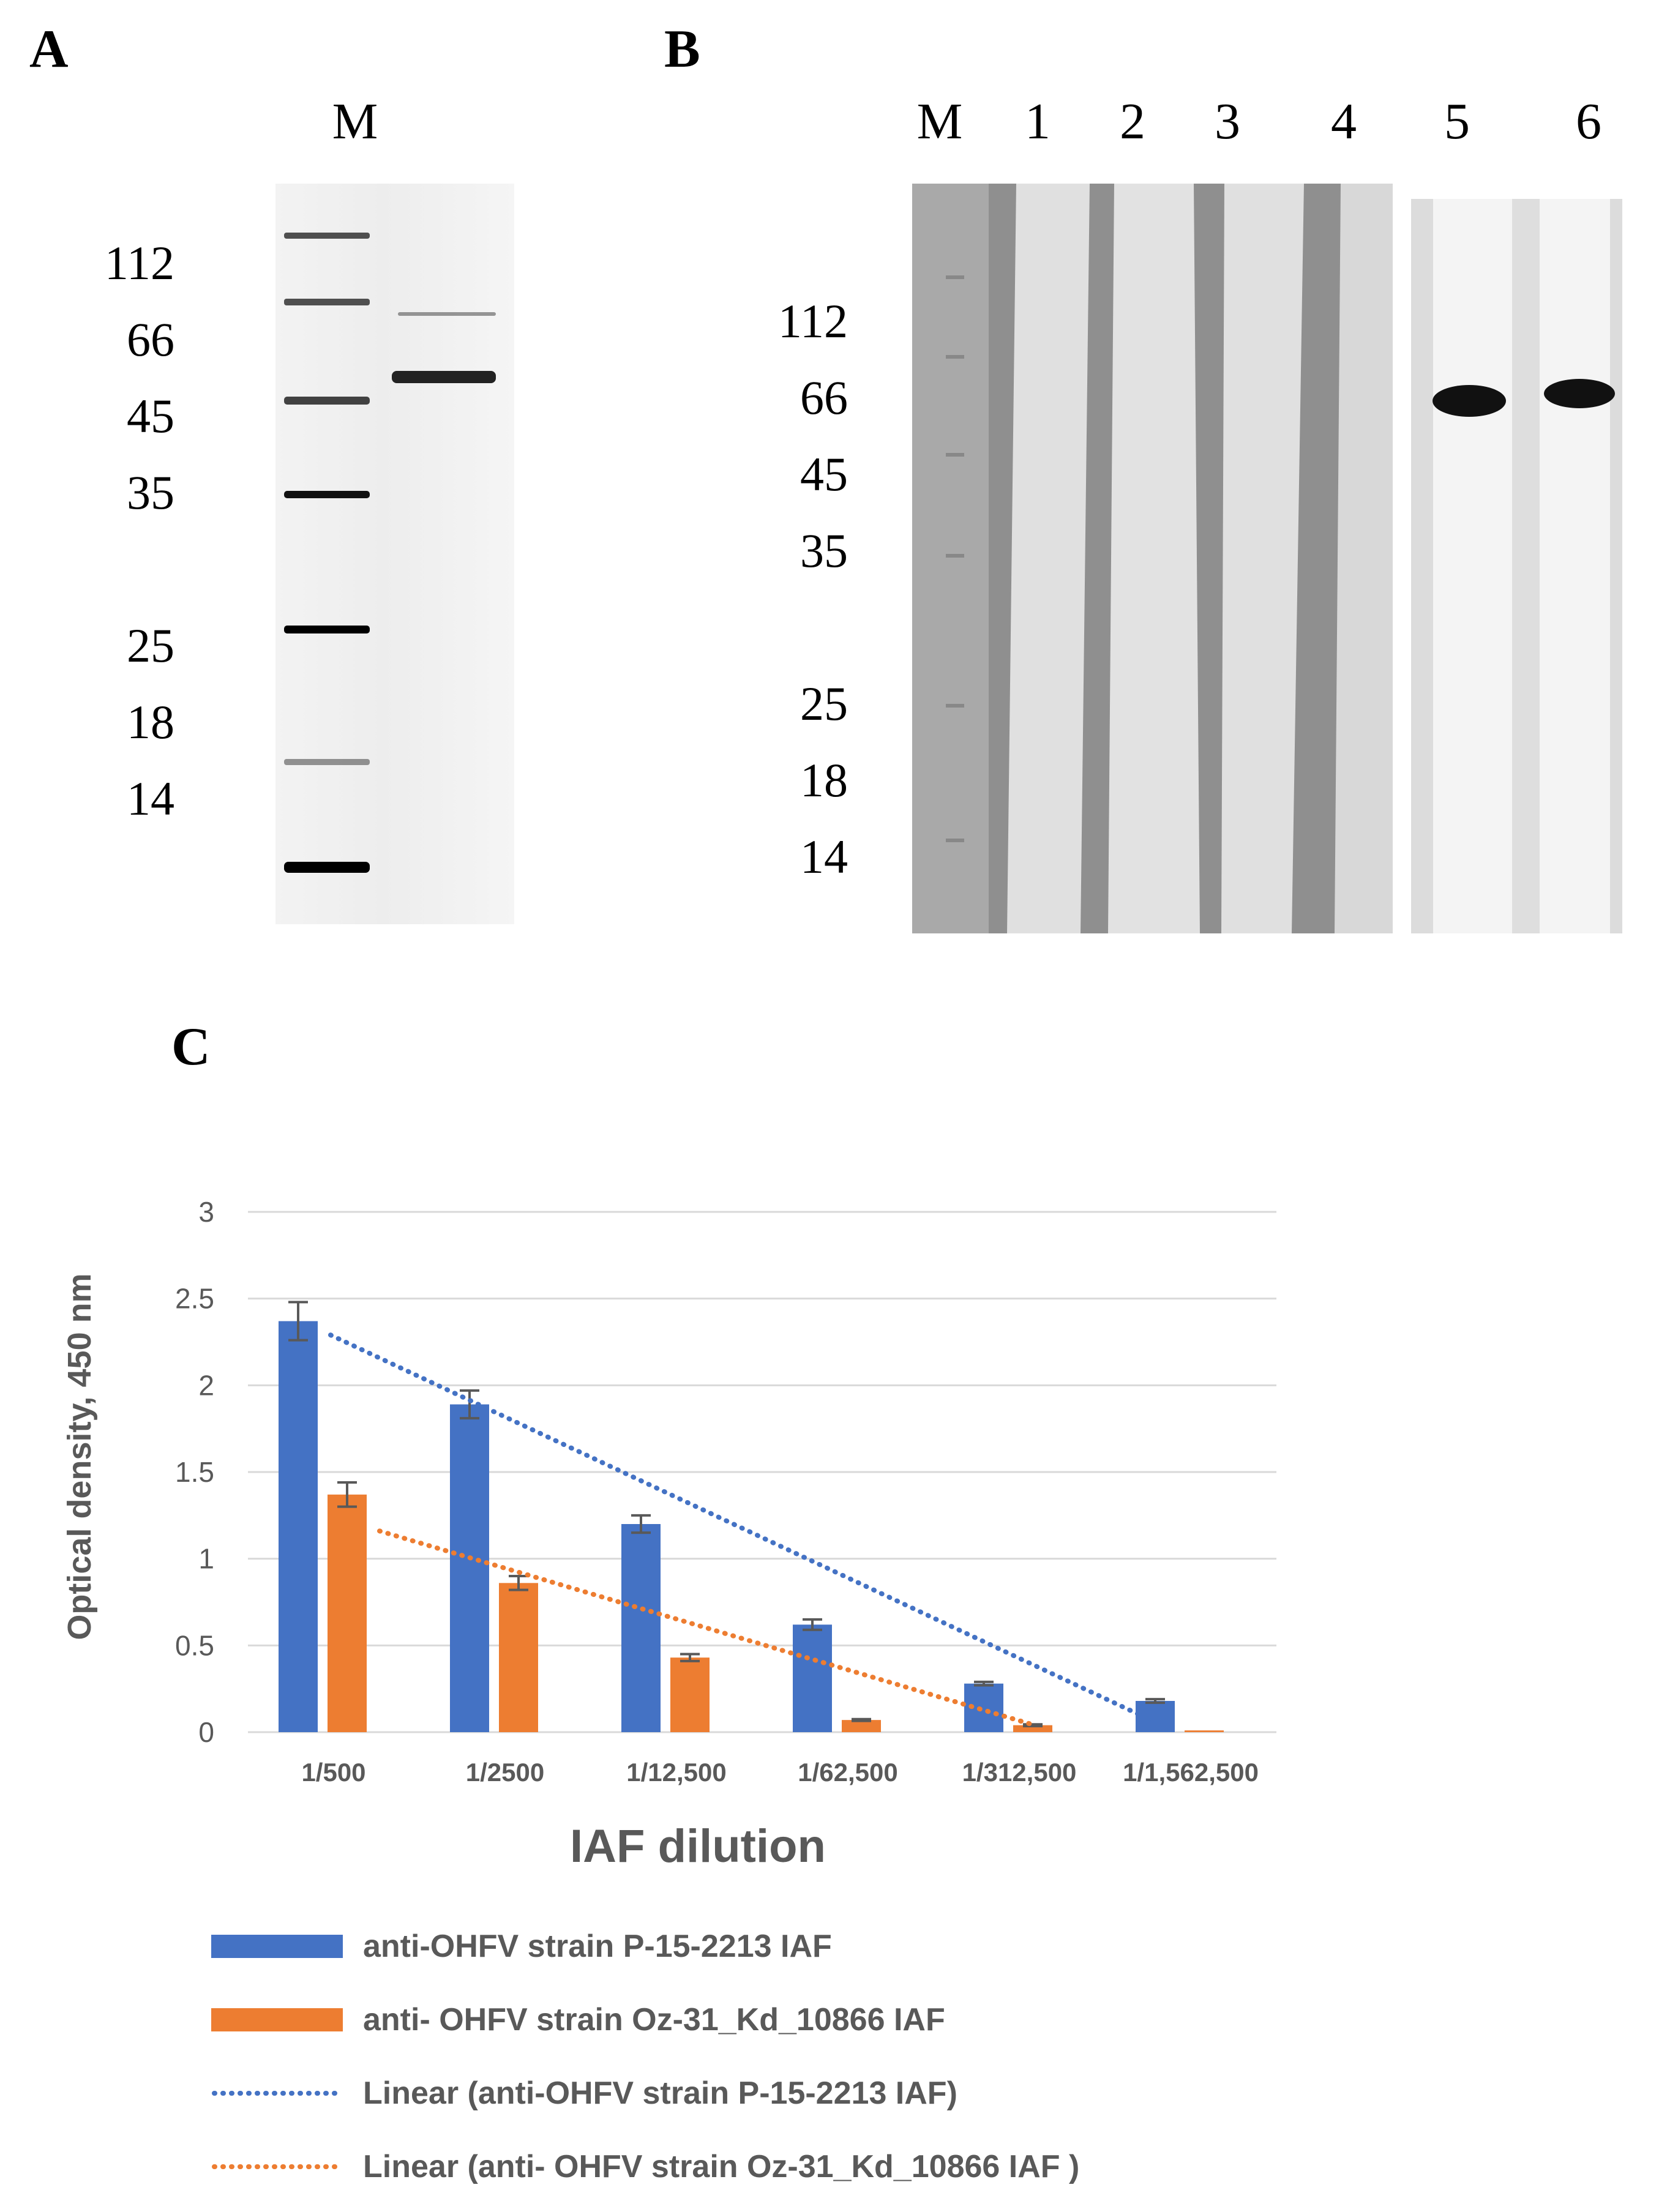 The image size is (1678, 2212). I want to click on panel-b-mw-marker-4: 25, so click(824, 703).